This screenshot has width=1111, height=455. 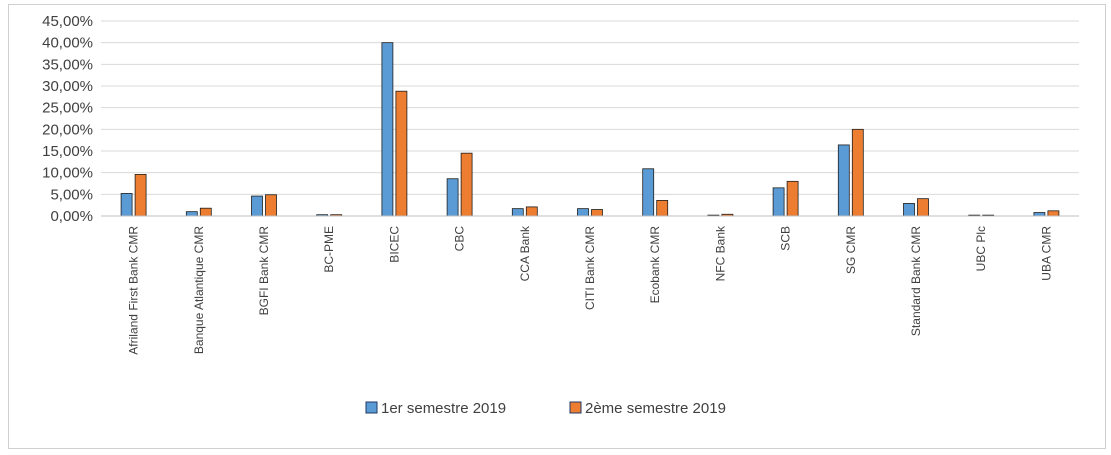 I want to click on x-category-label: BC-PME, so click(x=329, y=249).